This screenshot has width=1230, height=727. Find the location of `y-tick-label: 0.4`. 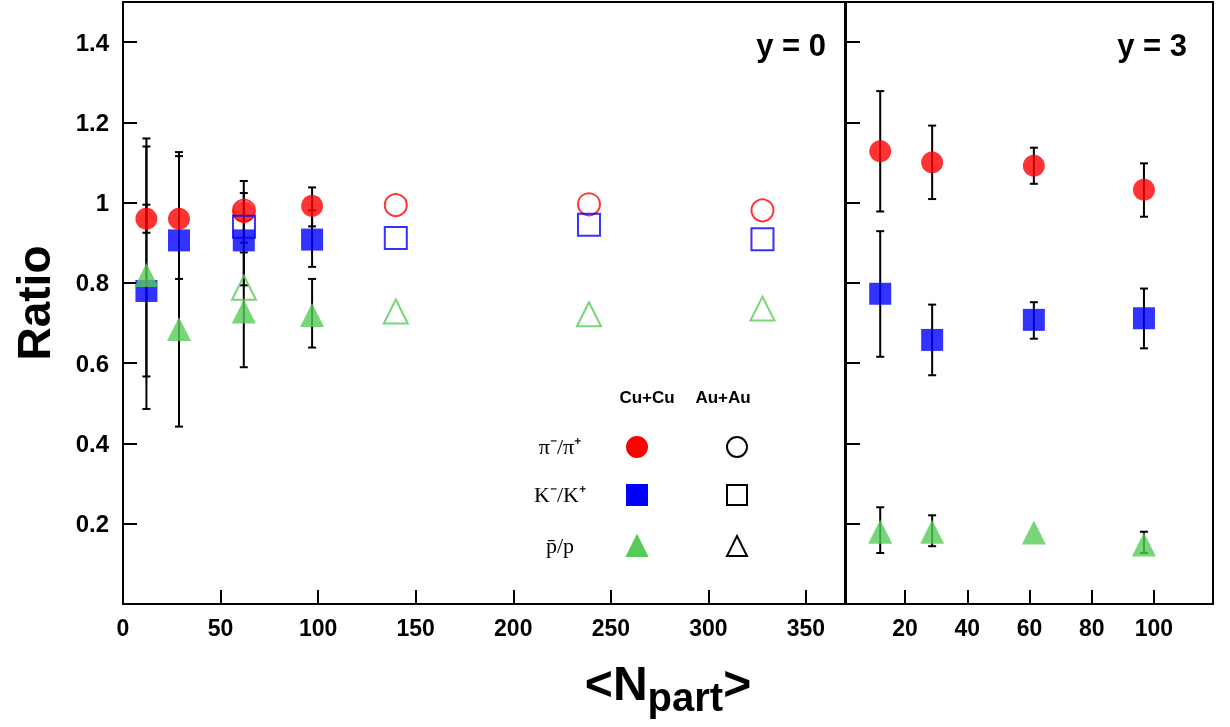

y-tick-label: 0.4 is located at coordinates (92, 443).